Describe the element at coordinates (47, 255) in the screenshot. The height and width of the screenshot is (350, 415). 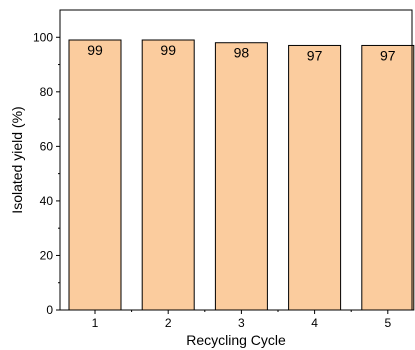
I see `y-tick-label: 20` at that location.